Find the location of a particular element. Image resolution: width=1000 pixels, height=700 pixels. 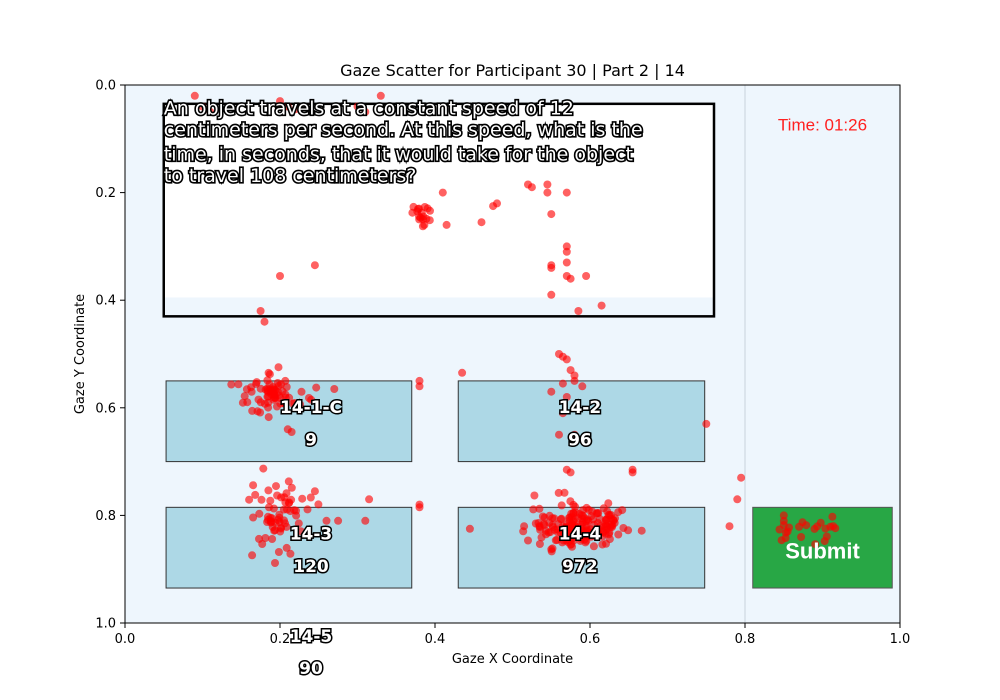

y-tick-label: 1.0 is located at coordinates (105, 624).